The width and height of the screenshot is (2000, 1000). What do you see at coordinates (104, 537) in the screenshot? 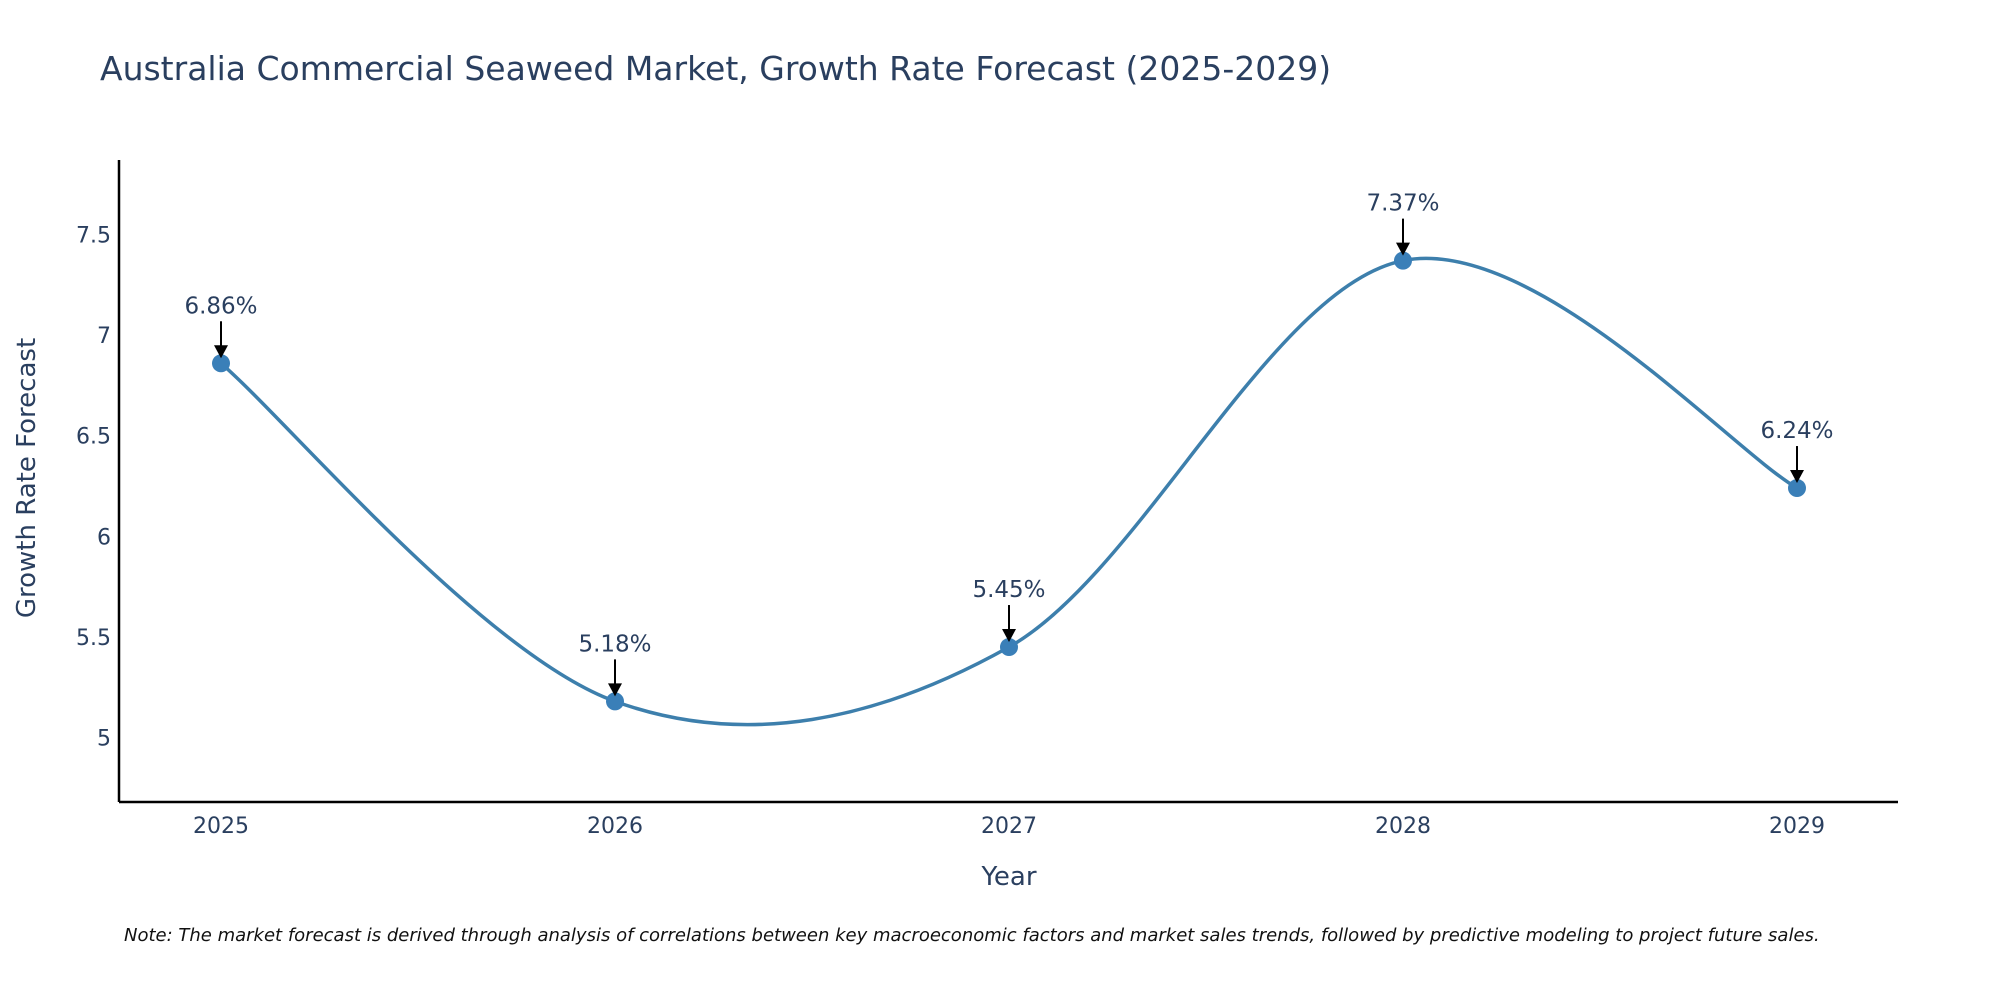
I see `y-tick-label: 6` at bounding box center [104, 537].